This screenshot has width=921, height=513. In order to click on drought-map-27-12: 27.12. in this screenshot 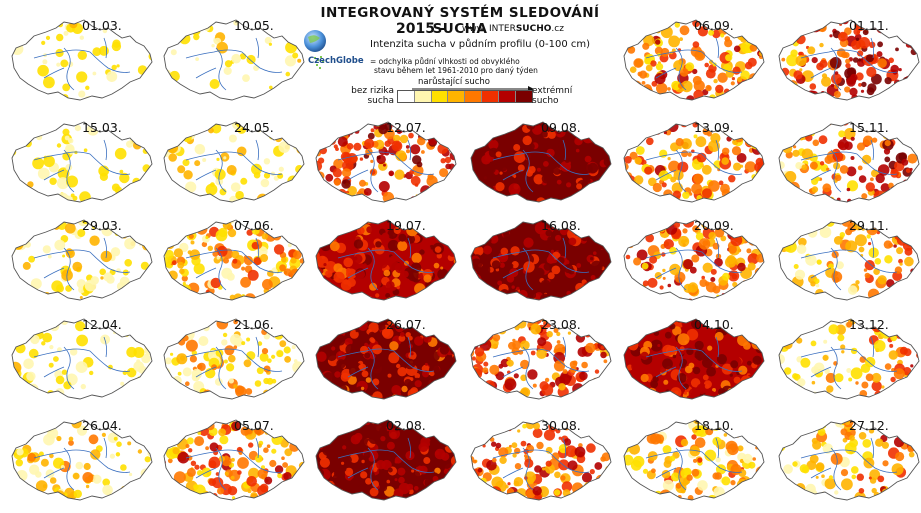, I will do `click(846, 459)`.